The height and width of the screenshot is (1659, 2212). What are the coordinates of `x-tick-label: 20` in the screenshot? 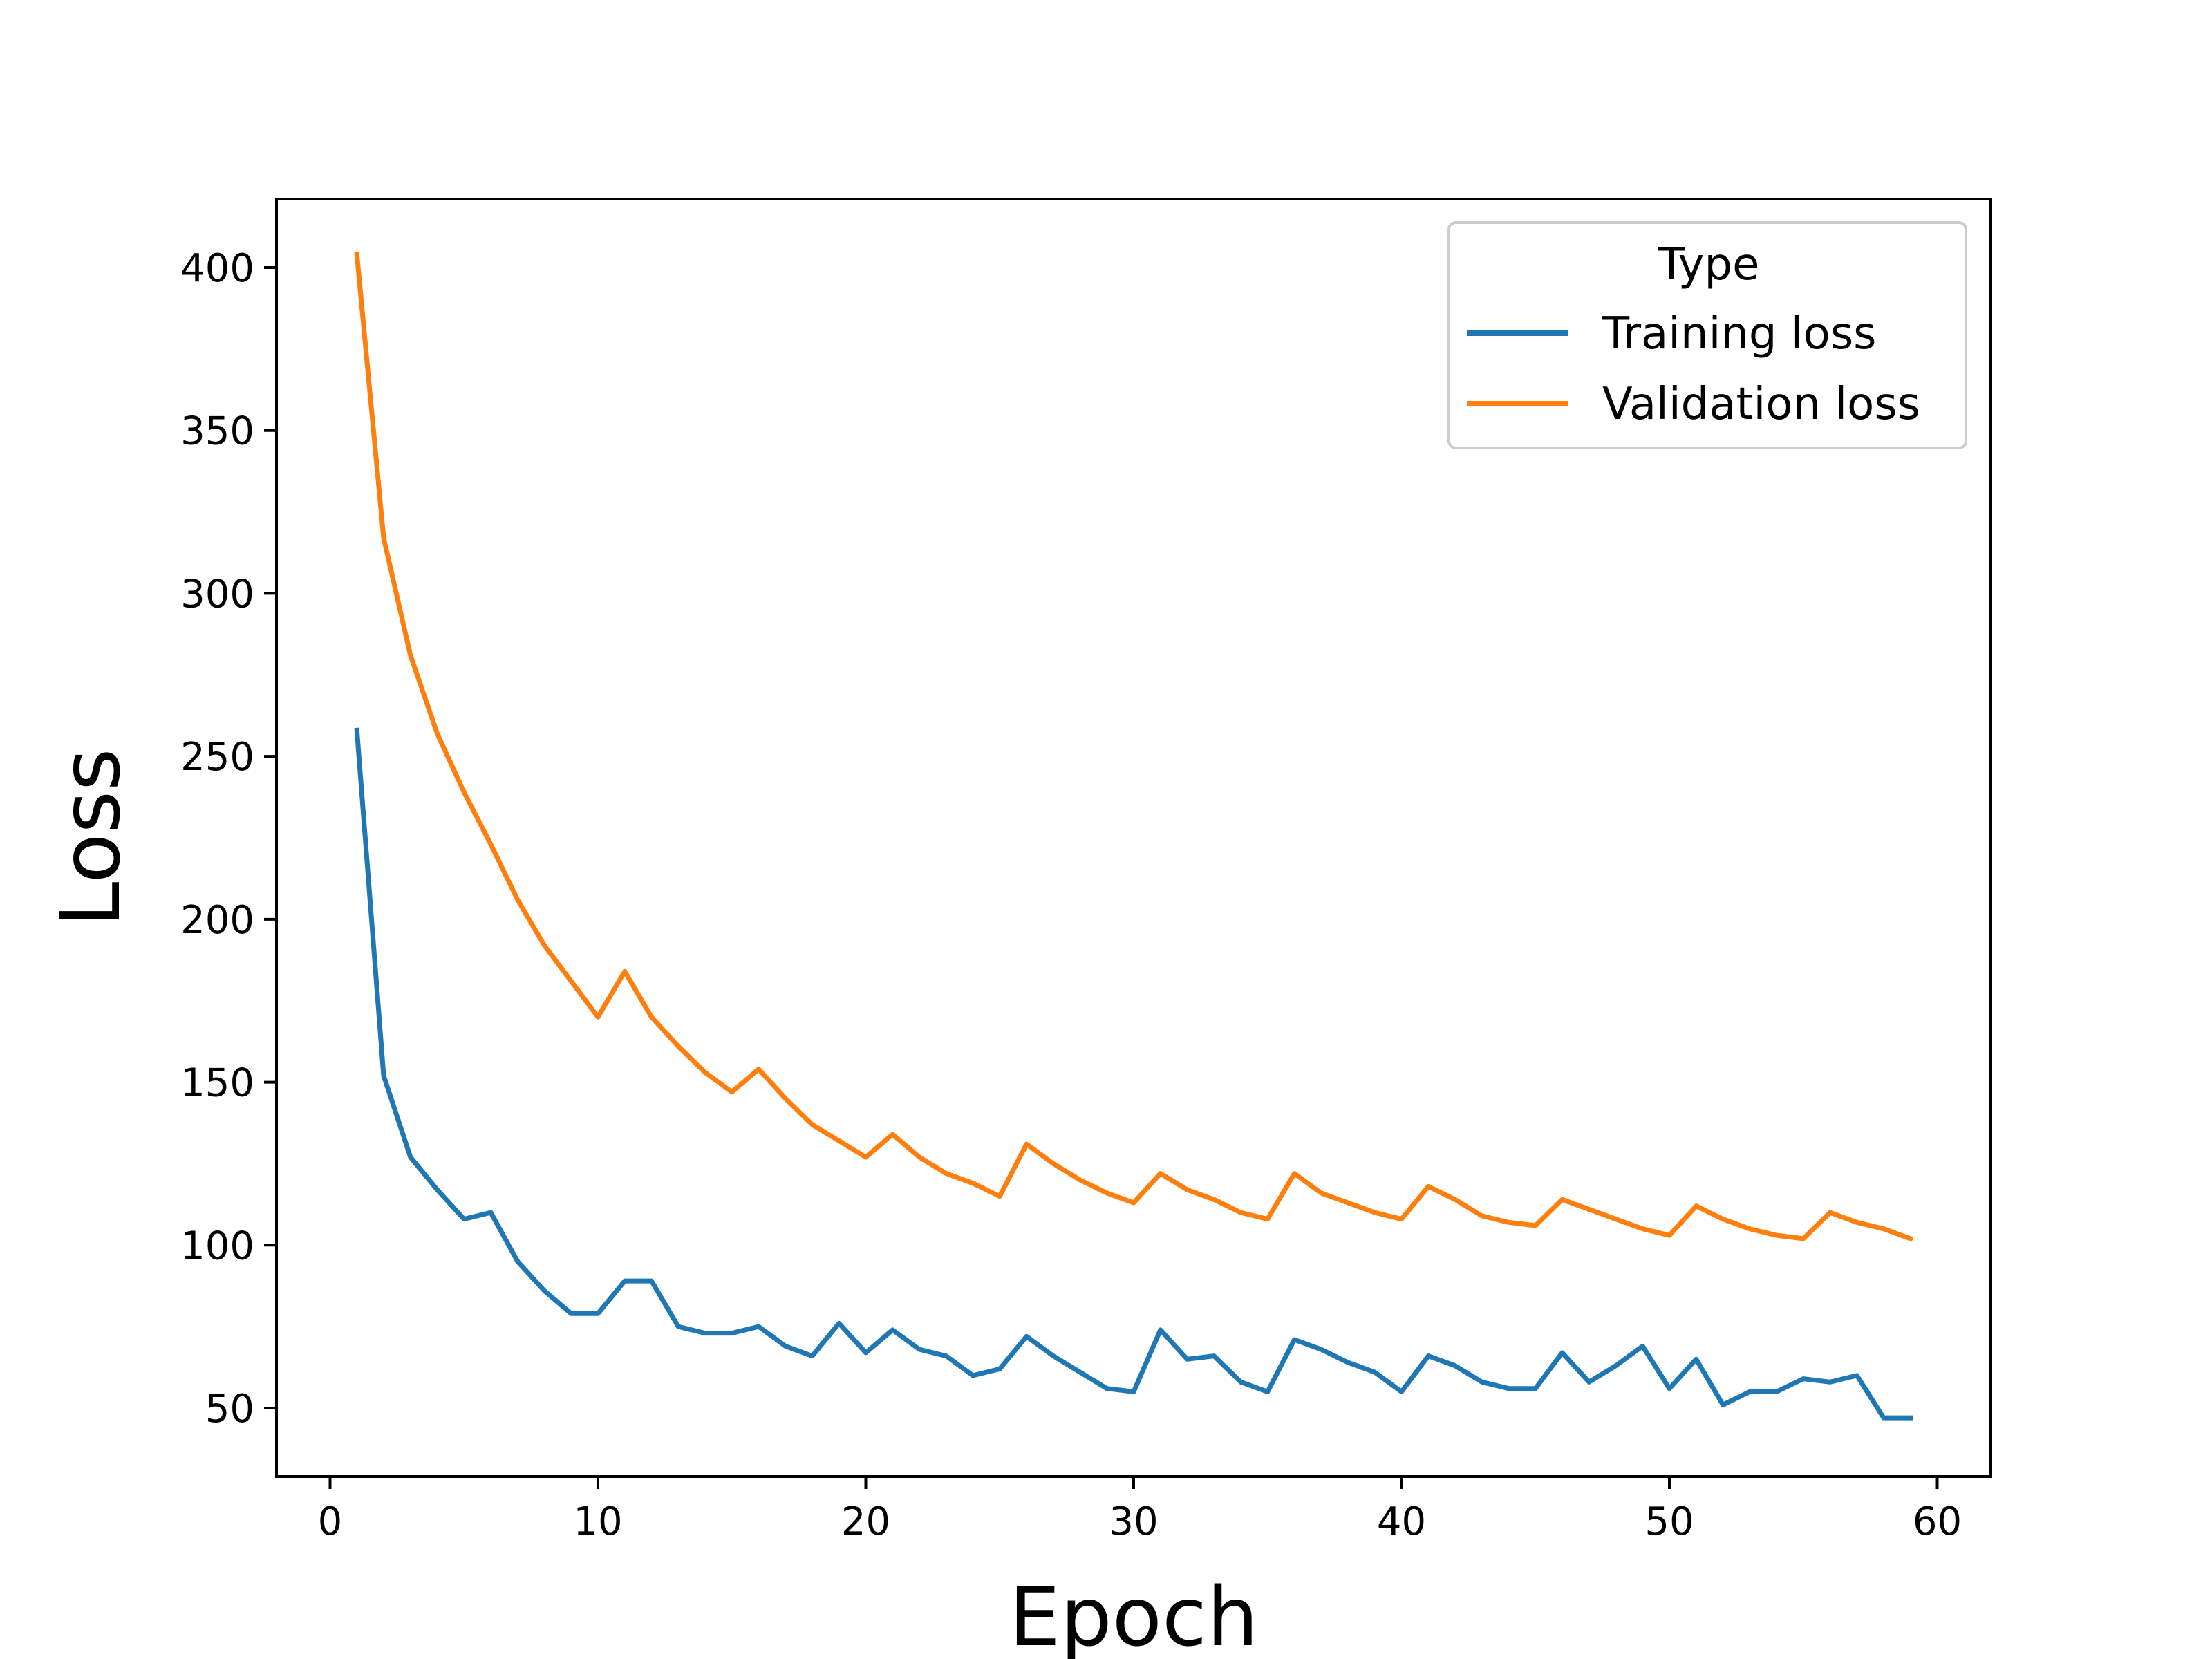 It's located at (866, 1521).